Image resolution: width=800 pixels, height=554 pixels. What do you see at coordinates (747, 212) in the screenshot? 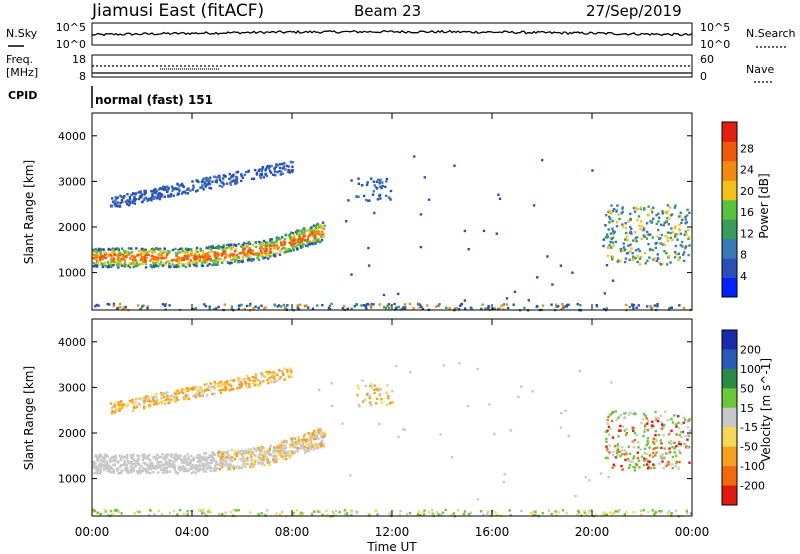
I see `power-colorbar-tick-label: 16` at bounding box center [747, 212].